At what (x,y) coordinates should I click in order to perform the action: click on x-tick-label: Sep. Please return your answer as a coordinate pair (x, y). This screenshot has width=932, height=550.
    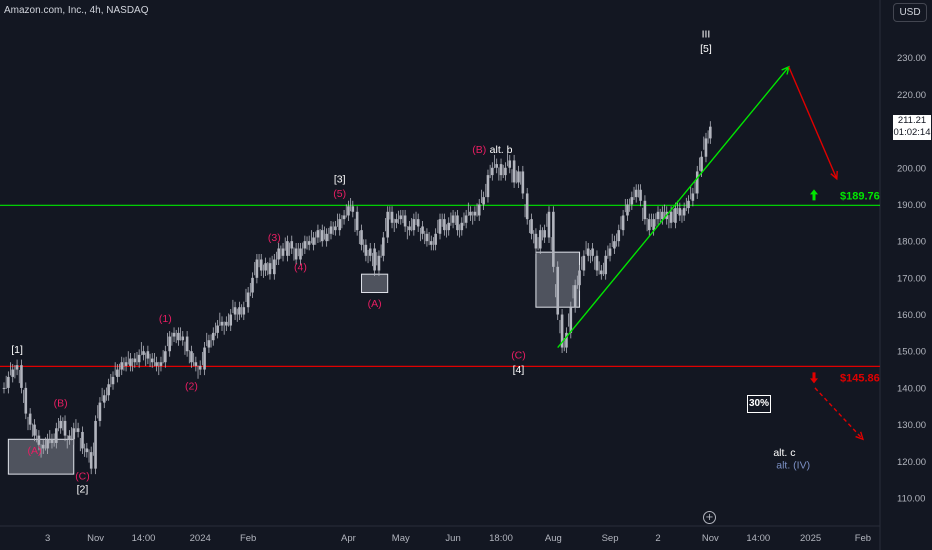
    Looking at the image, I should click on (610, 538).